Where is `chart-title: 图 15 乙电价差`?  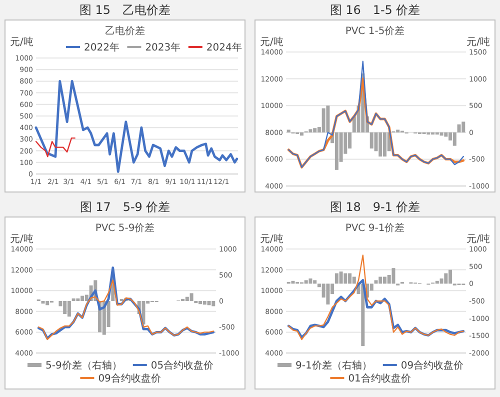 chart-title: 图 15 乙电价差 is located at coordinates (125, 10).